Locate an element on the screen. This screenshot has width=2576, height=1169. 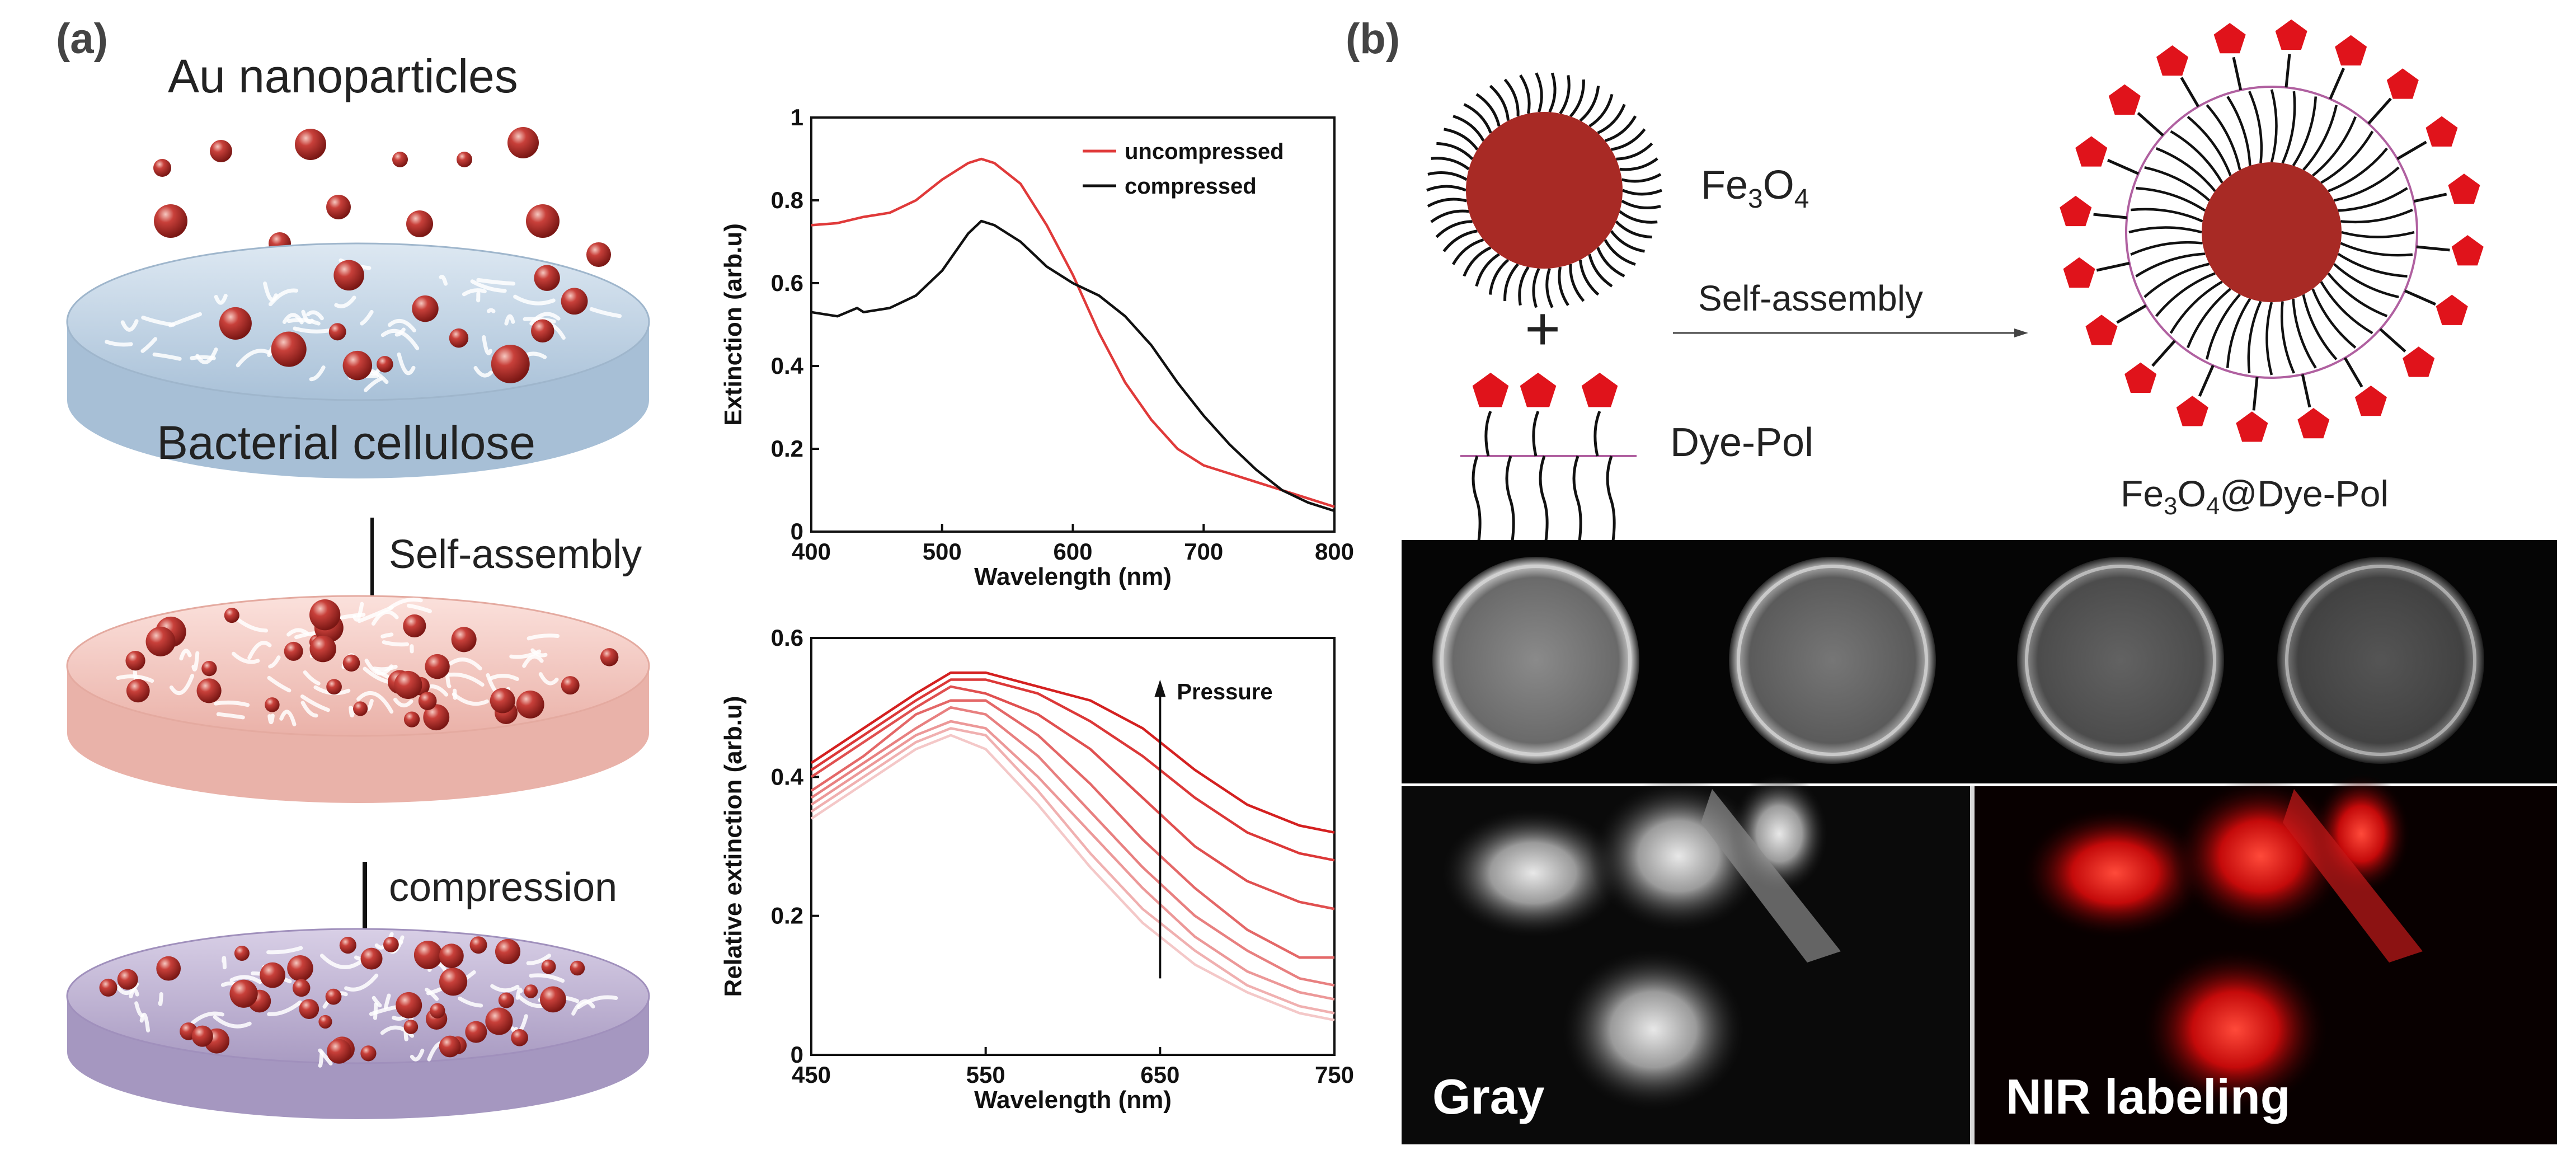
nir-labeling-image: NIR labeling is located at coordinates (2266, 958).